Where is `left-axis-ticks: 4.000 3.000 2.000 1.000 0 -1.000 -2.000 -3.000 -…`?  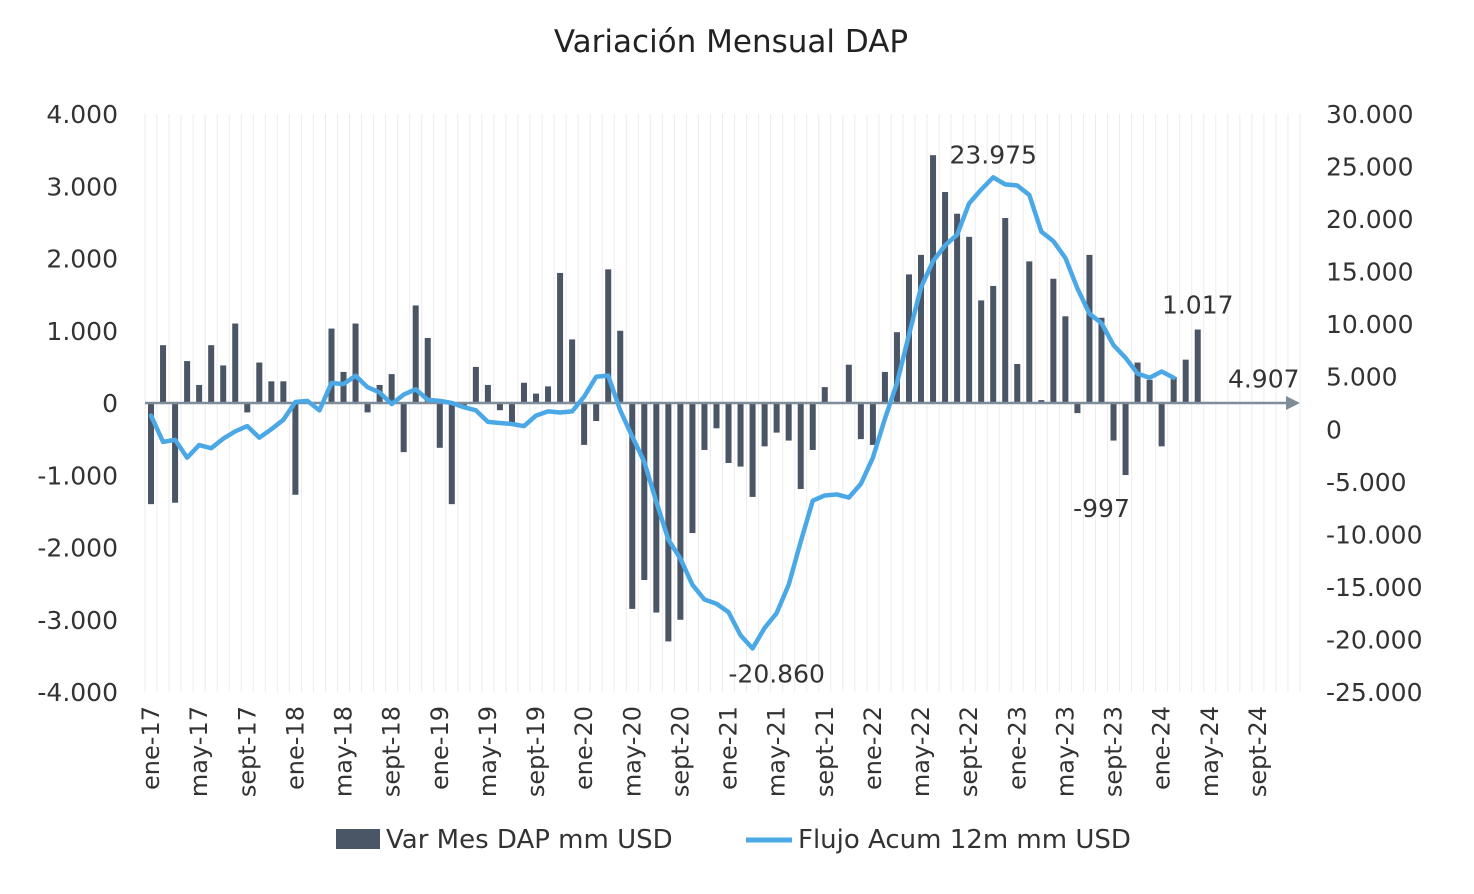
left-axis-ticks: 4.000 3.000 2.000 1.000 0 -1.000 -2.000 -3.000 -… is located at coordinates (77, 403).